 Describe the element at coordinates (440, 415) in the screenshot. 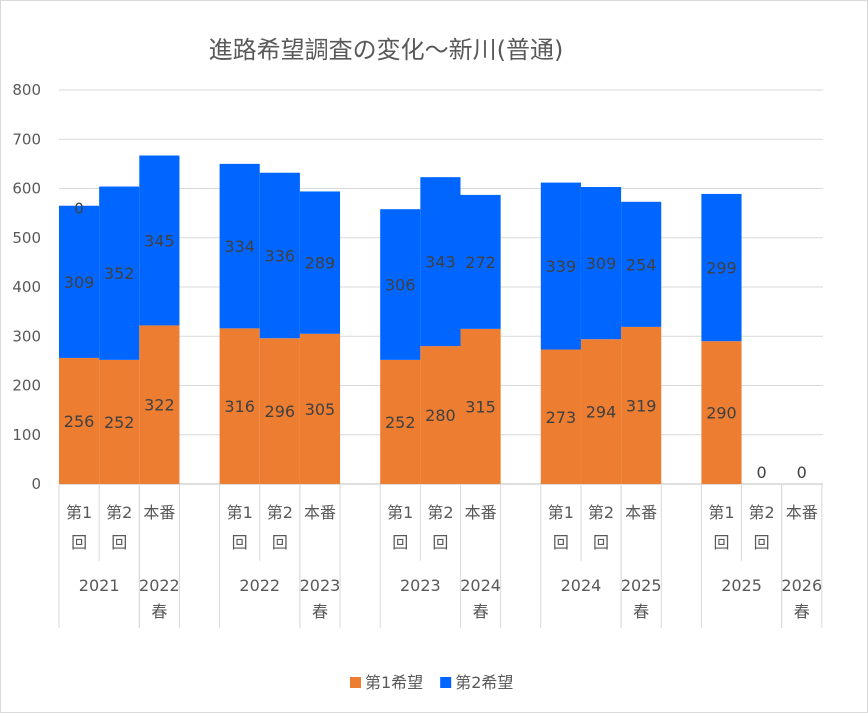

I see `data-label-first-choice: 280` at that location.